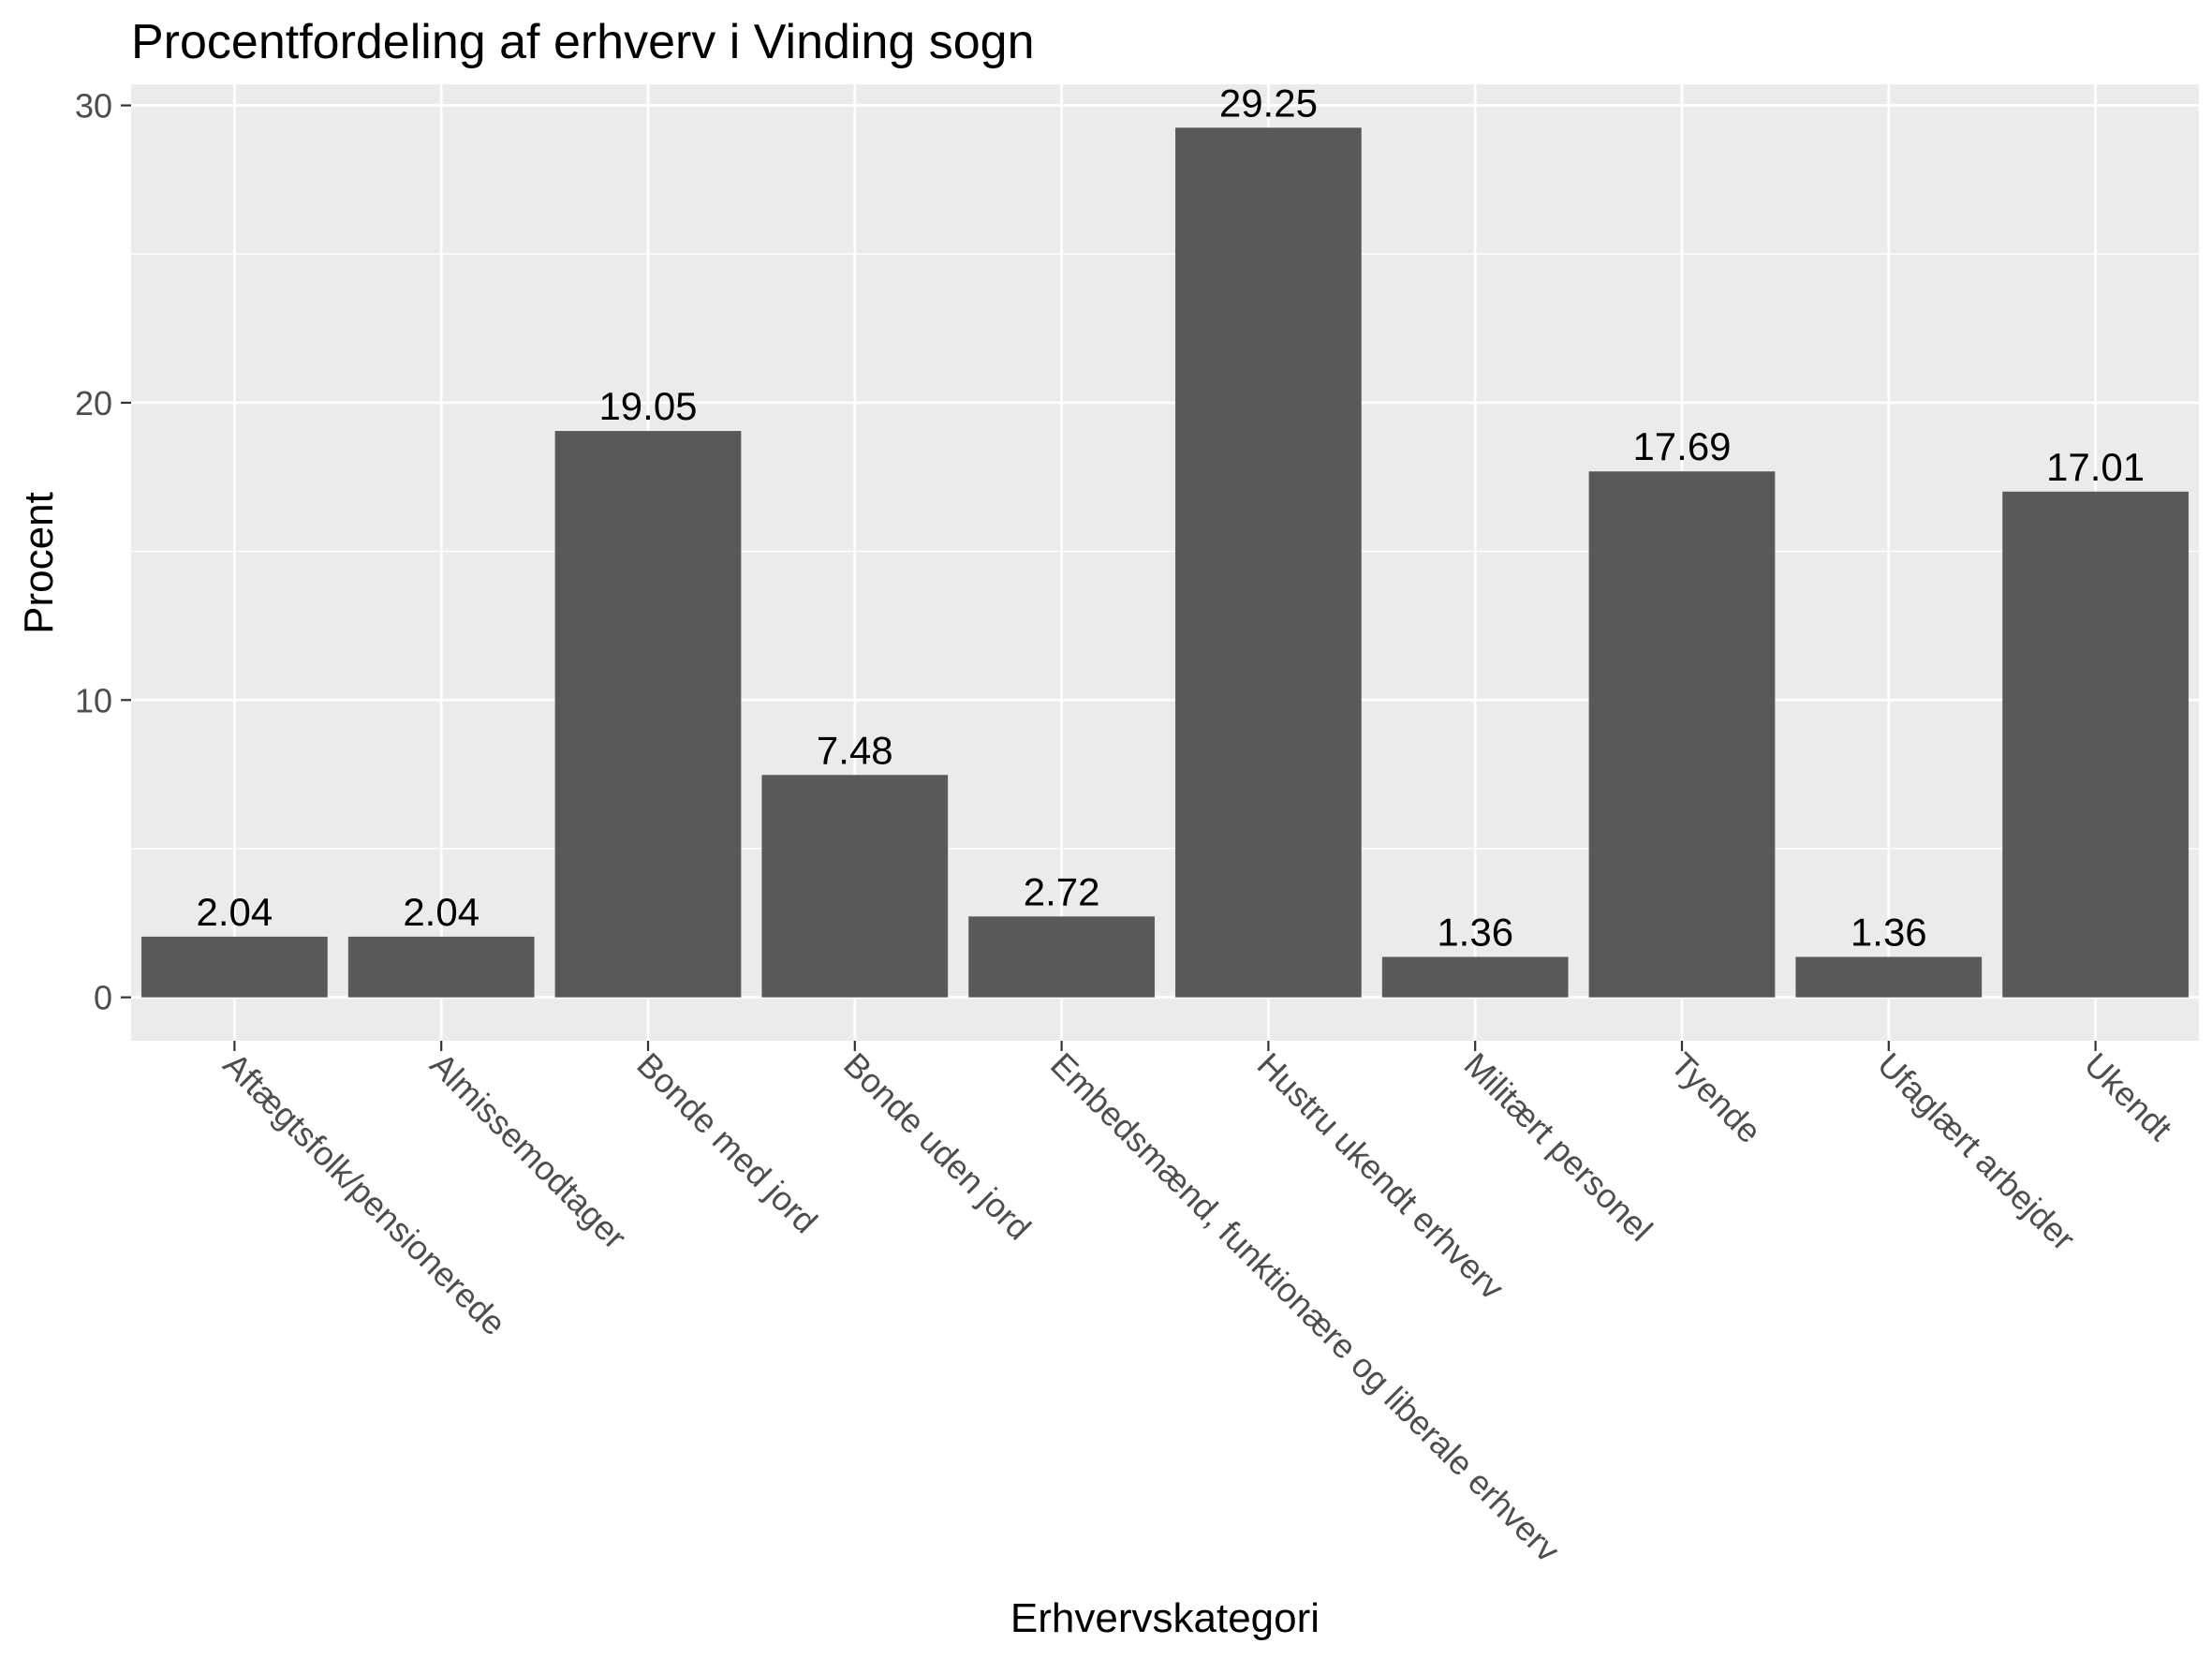 The height and width of the screenshot is (1659, 2212). Describe the element at coordinates (1681, 446) in the screenshot. I see `bar-value-label: 17.69` at that location.